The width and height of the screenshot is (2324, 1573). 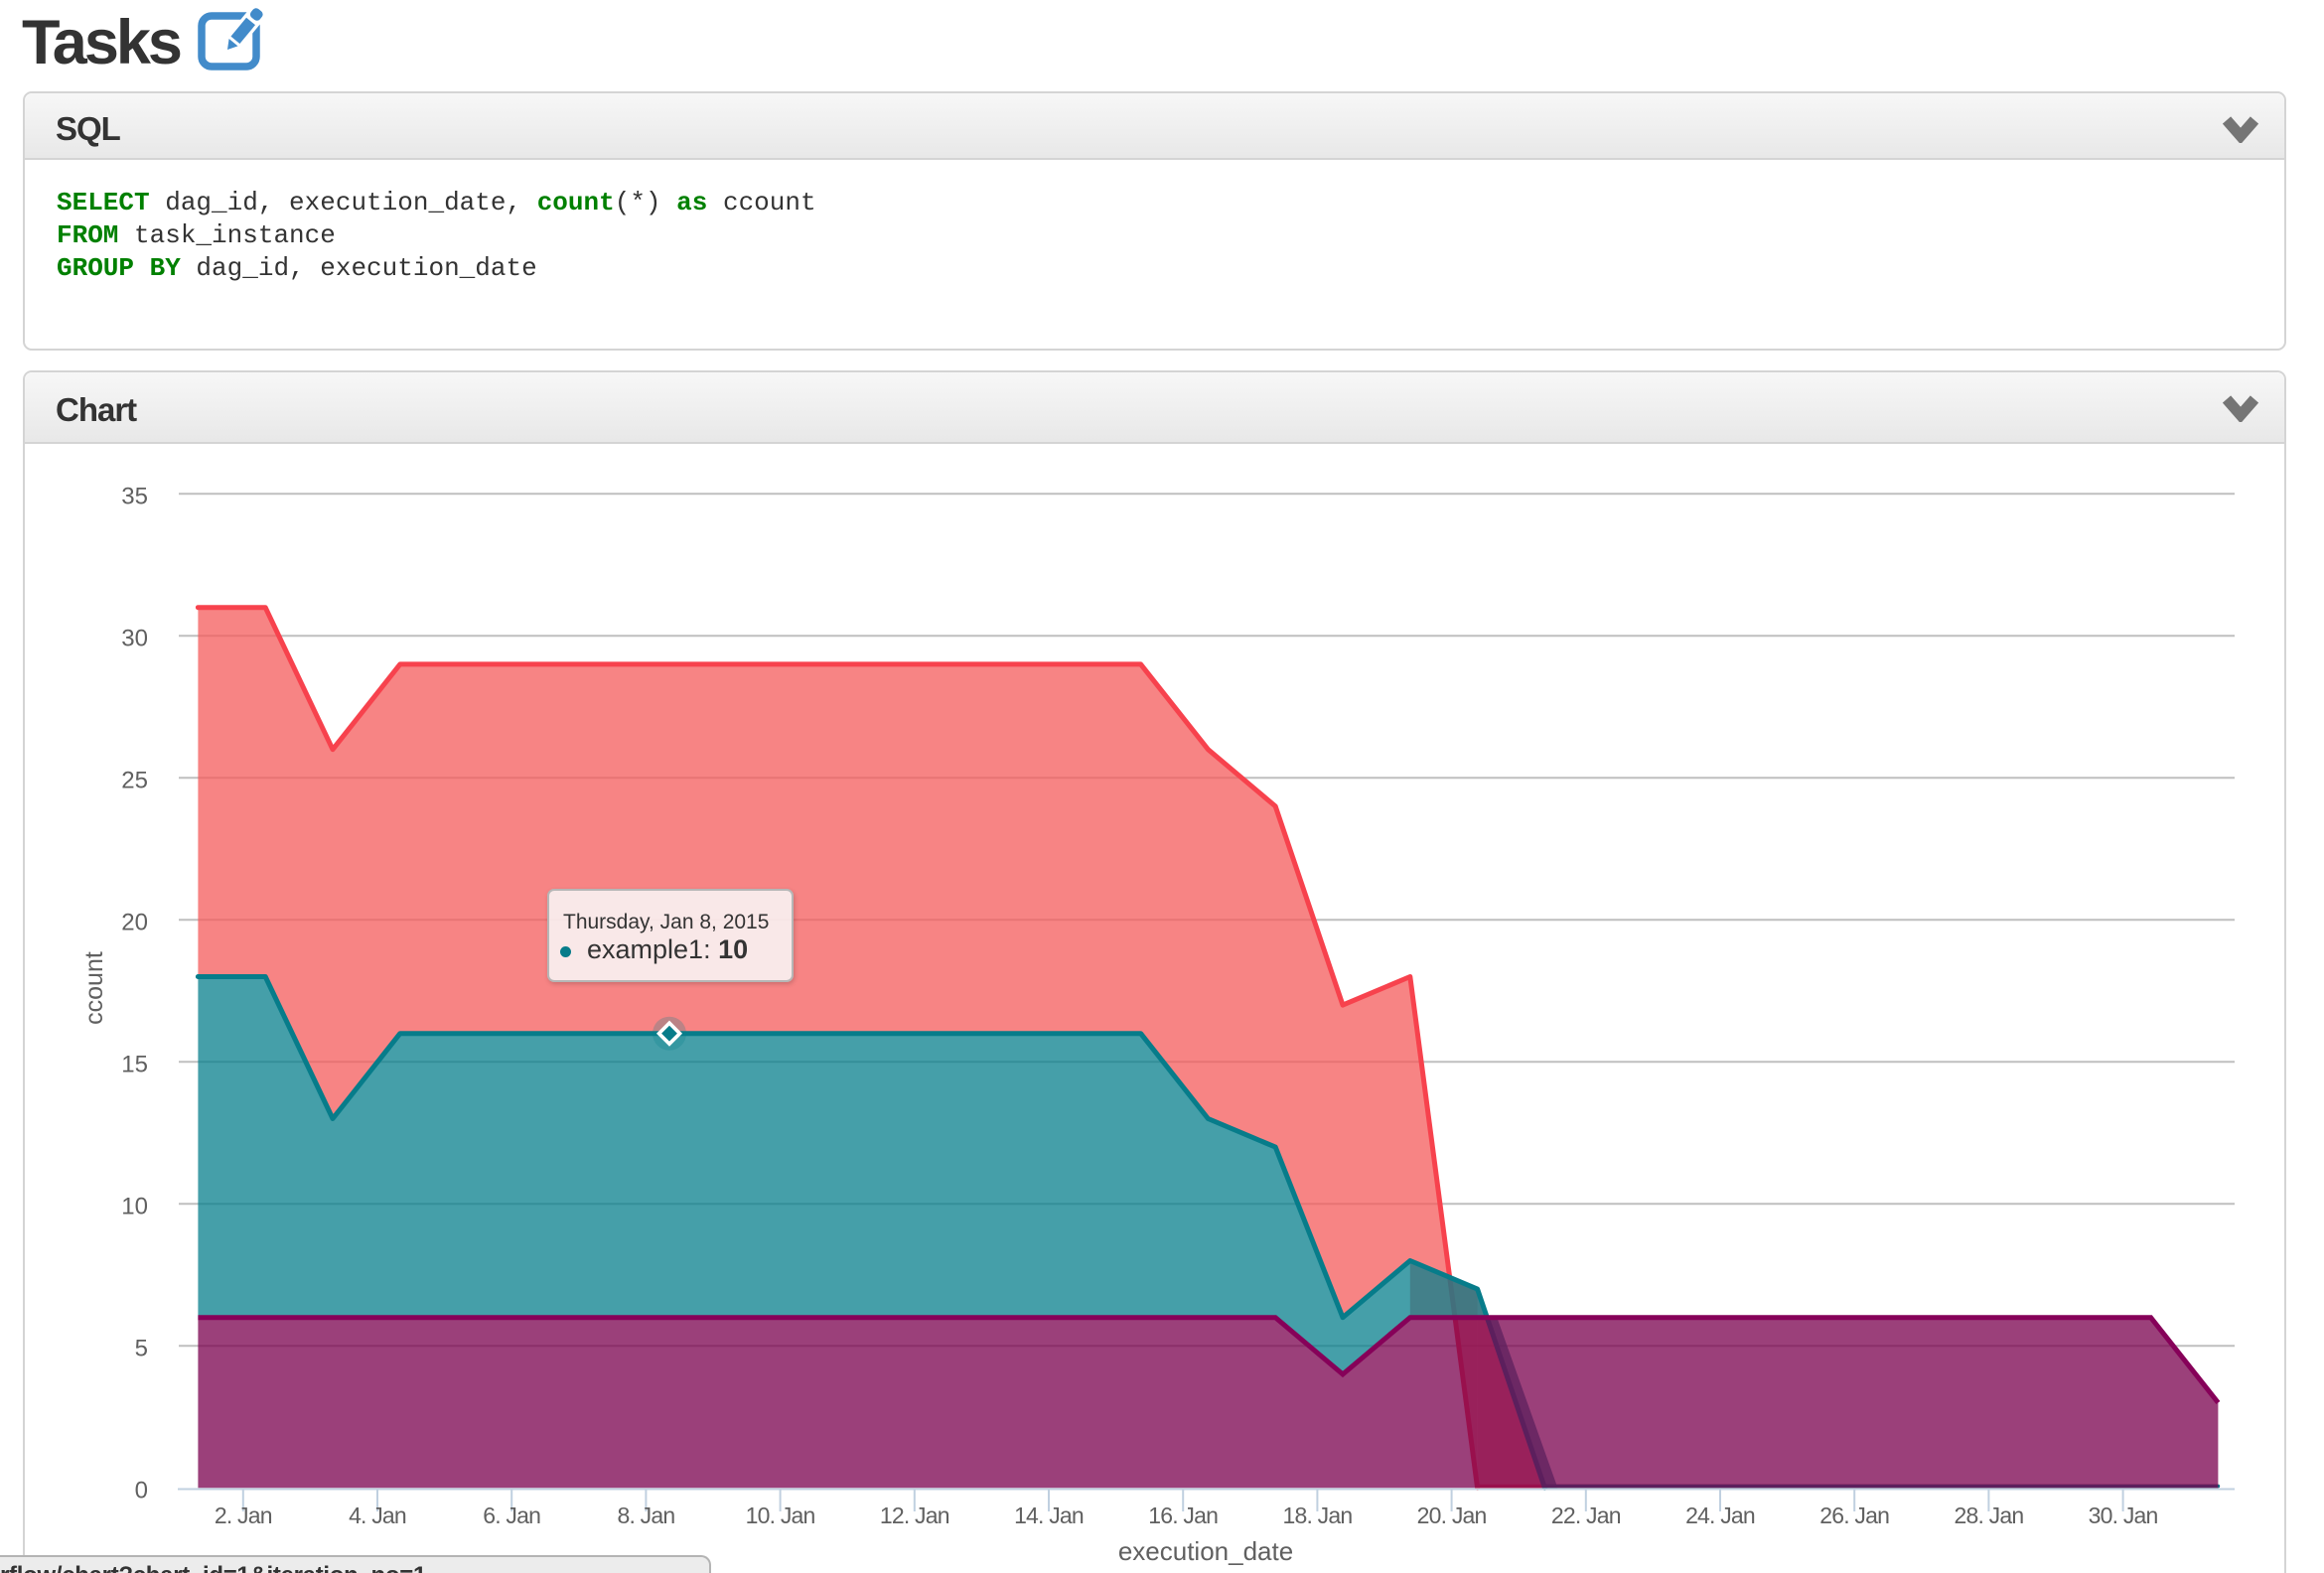 I want to click on svg-text: 30. Jan, so click(x=2123, y=1515).